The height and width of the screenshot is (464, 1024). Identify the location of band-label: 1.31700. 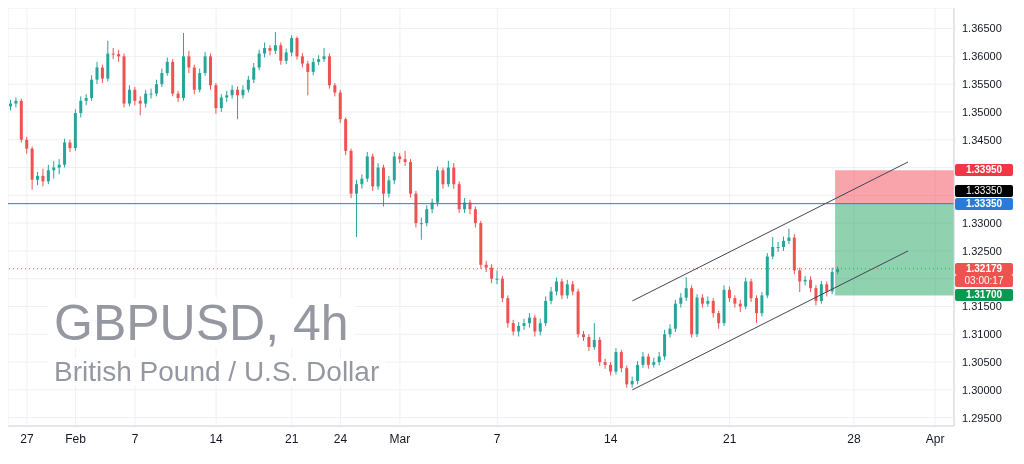
(984, 295).